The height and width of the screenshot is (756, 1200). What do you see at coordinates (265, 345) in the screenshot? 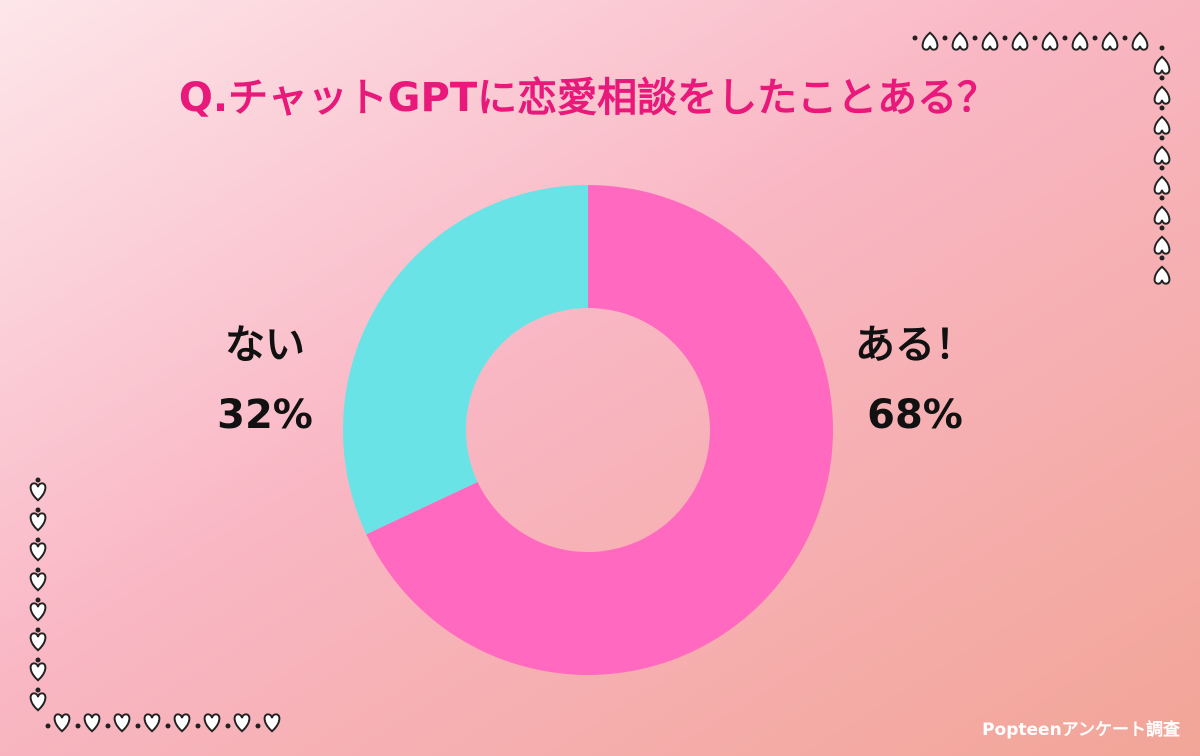
I see `category-label: ない` at bounding box center [265, 345].